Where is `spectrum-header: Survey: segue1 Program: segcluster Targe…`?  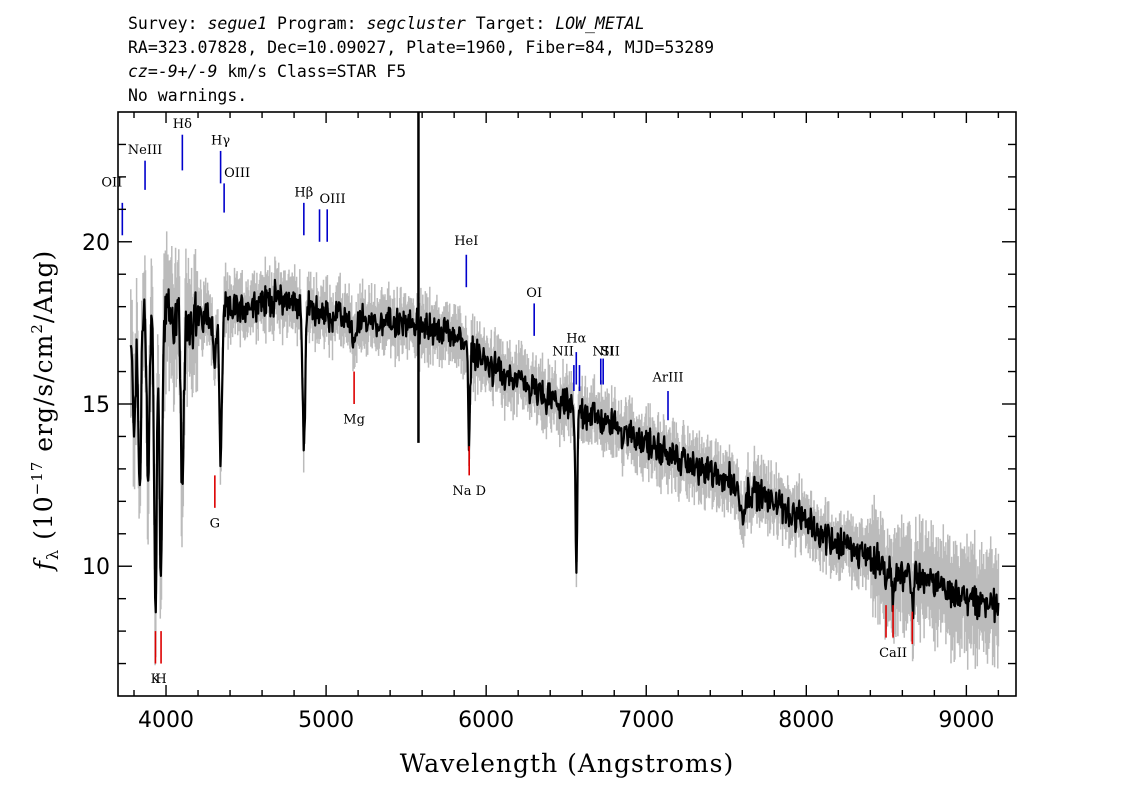
spectrum-header: Survey: segue1 Program: segcluster Targe… is located at coordinates (421, 60).